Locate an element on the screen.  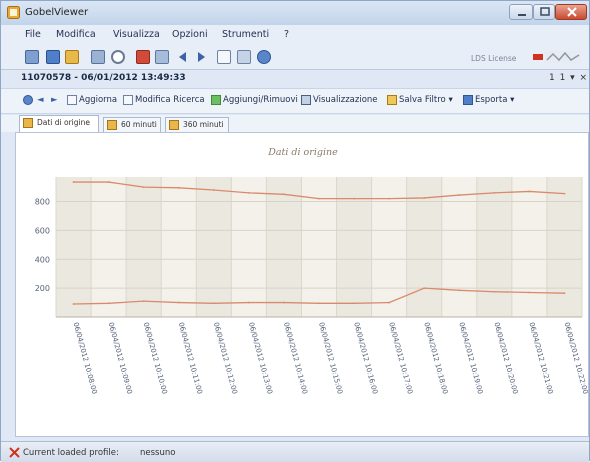
visualizzazione-button: Visualizzazione is located at coordinates (345, 100).